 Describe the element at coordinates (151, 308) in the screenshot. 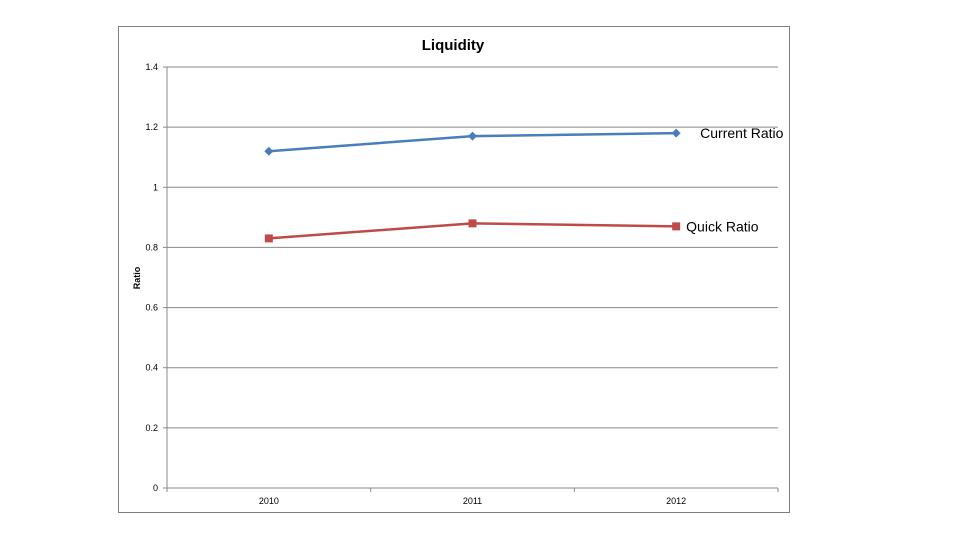

I see `y-tick-label: 0.6` at that location.